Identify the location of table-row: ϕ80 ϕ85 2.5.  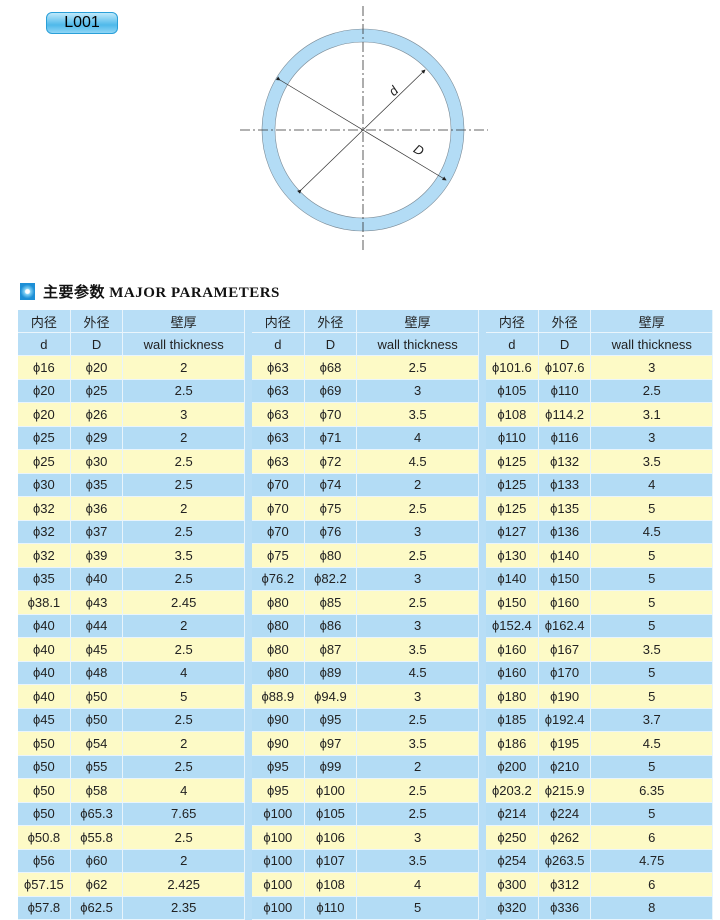
(365, 602).